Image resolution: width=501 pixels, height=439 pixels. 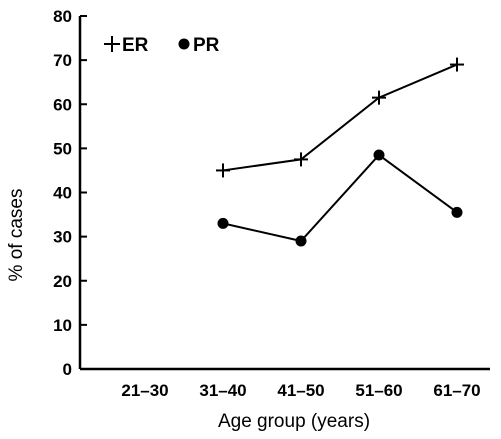 I want to click on legend: ER PR, so click(x=162, y=45).